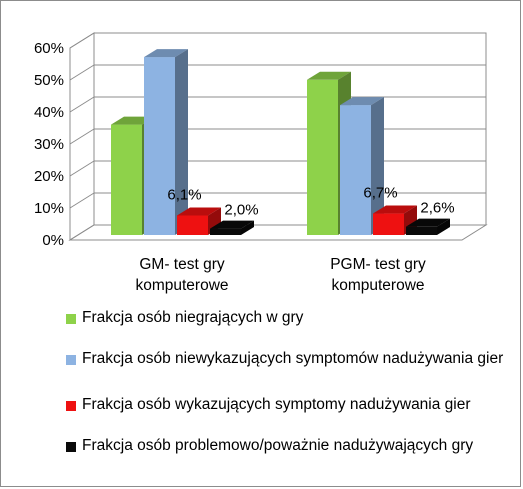  I want to click on y-tick-label: 20%, so click(49, 176).